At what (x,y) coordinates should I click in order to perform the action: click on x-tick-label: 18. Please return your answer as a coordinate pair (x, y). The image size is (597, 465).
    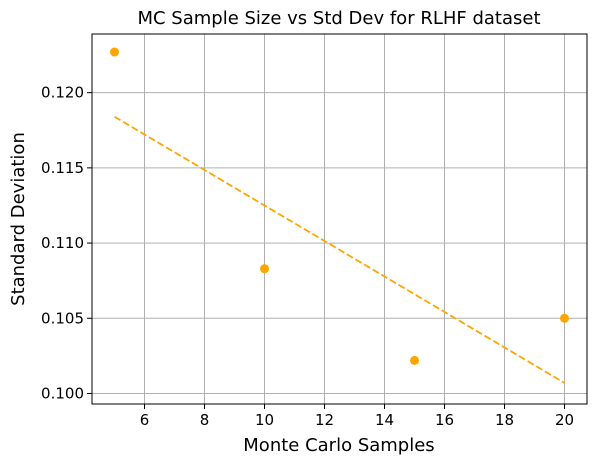
    Looking at the image, I should click on (504, 420).